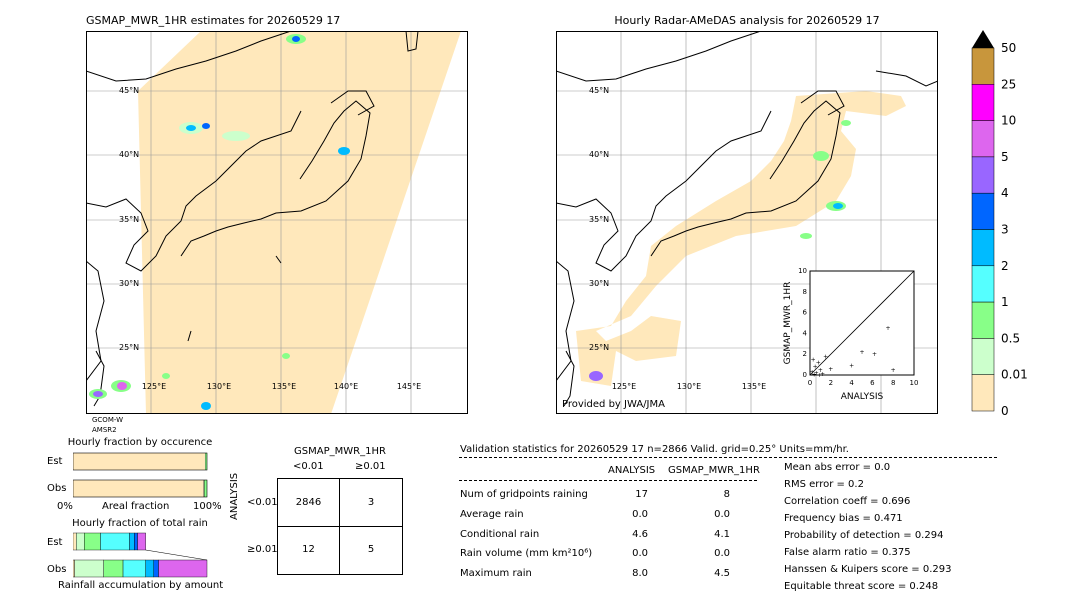 The height and width of the screenshot is (612, 1080). I want to click on rain-axis-caption: Rainfall accumulation by amount, so click(141, 585).